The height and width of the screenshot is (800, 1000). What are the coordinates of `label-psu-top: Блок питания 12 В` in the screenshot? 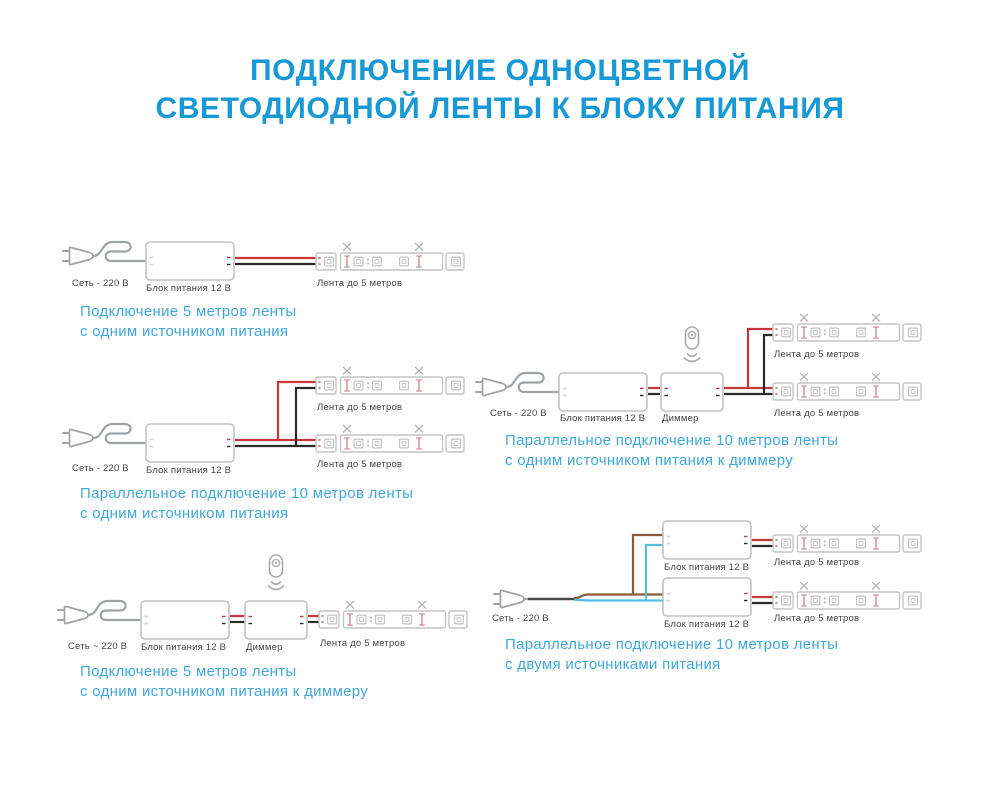 It's located at (707, 567).